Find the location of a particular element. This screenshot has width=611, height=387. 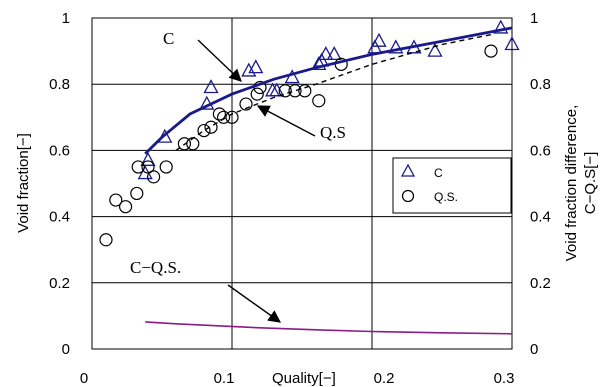

y-axis-left-label: Void fraction[−] is located at coordinates (23, 183).